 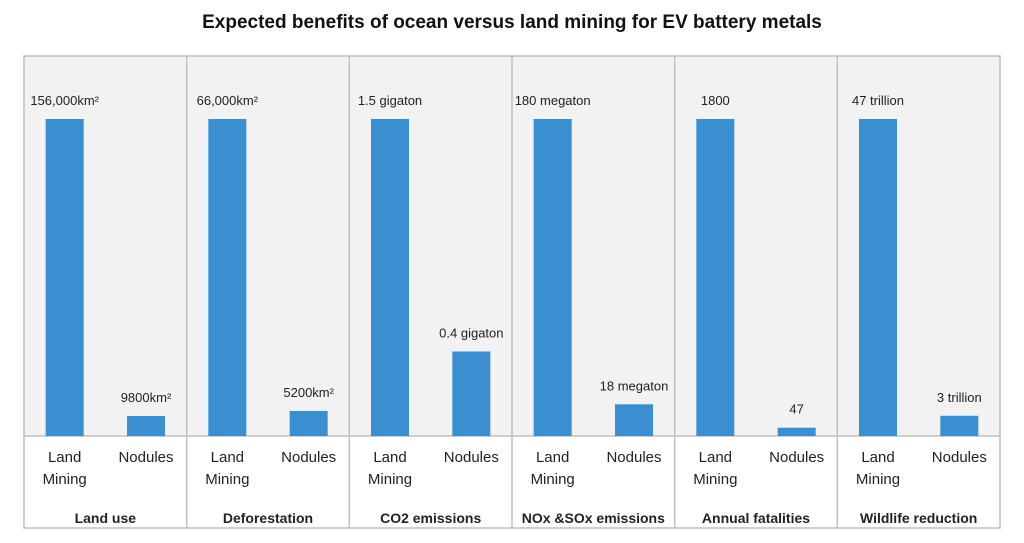 What do you see at coordinates (918, 518) in the screenshot?
I see `group-label: Wildlife reduction` at bounding box center [918, 518].